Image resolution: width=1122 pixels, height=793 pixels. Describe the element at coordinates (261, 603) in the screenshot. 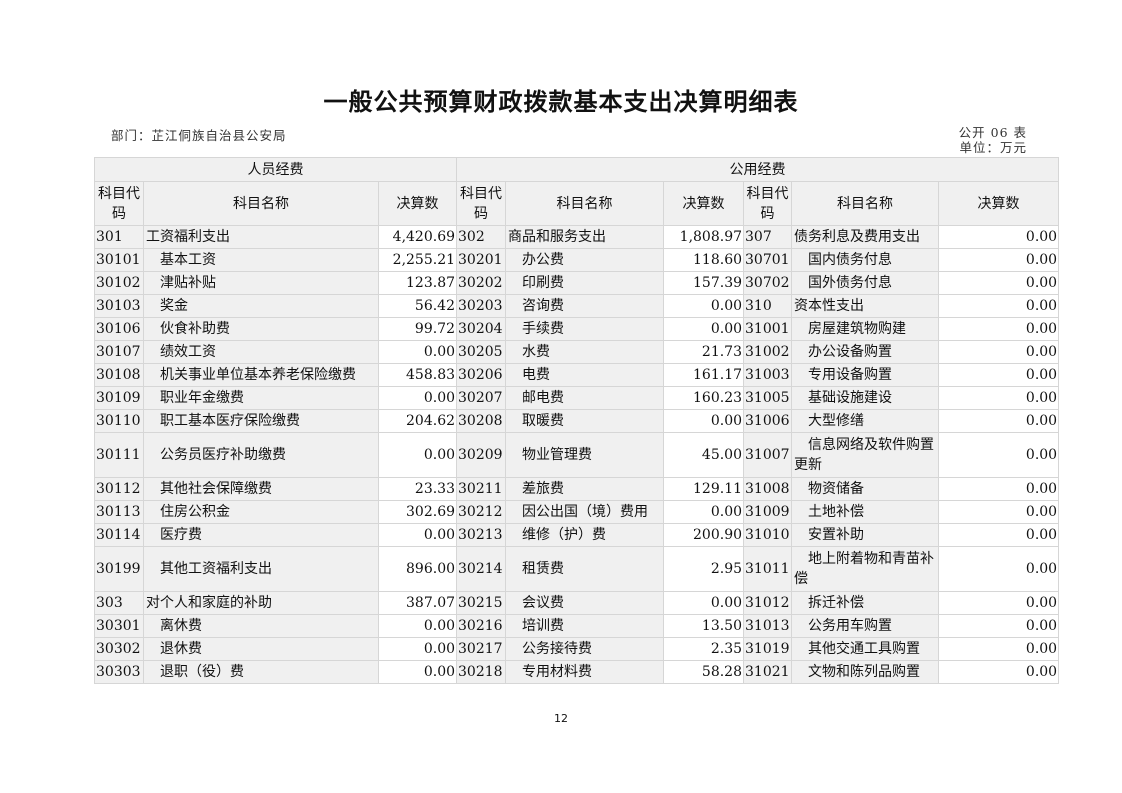

I see `item-name: 对个人和家庭的补助` at that location.